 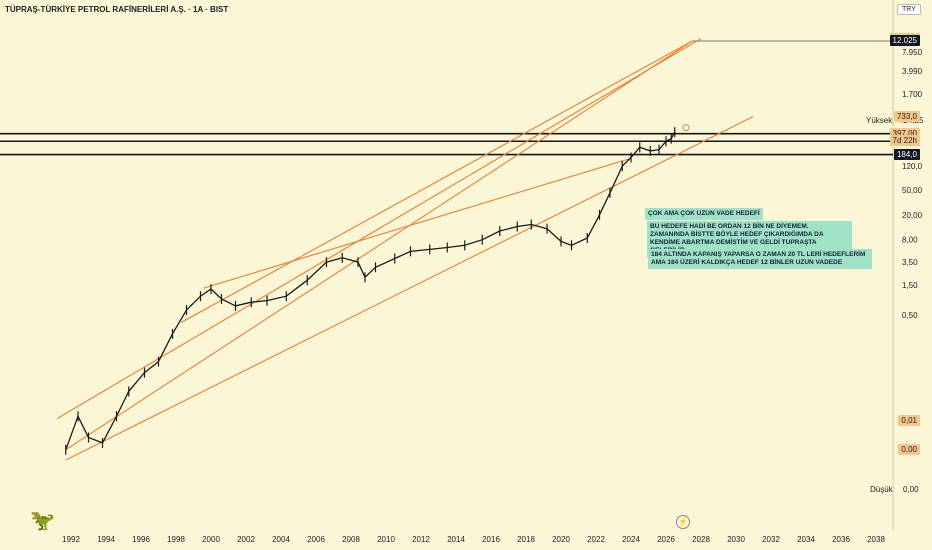 What do you see at coordinates (912, 71) in the screenshot?
I see `y-tick-1: 3.990` at bounding box center [912, 71].